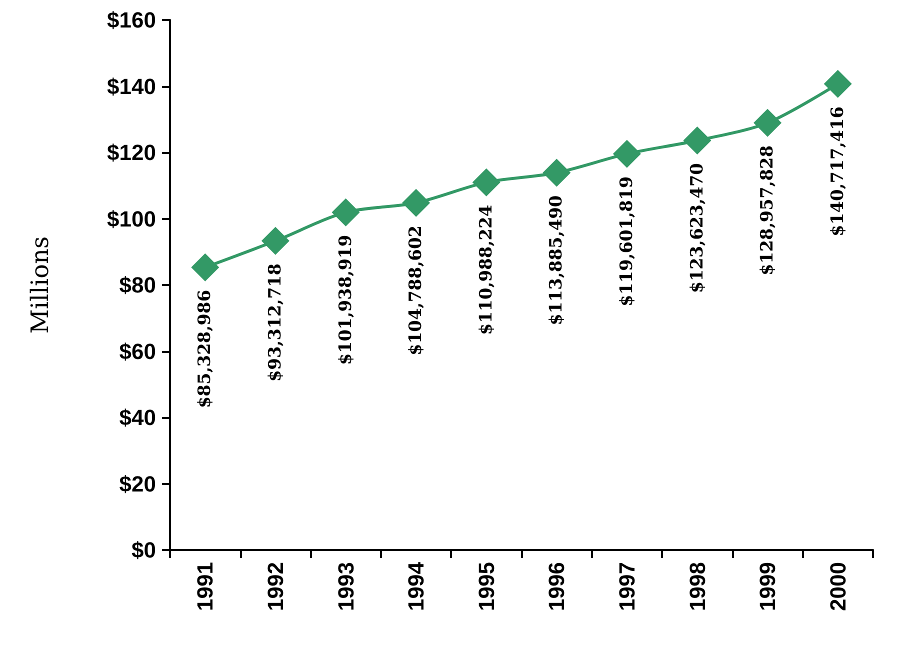 The image size is (898, 646). What do you see at coordinates (131, 86) in the screenshot?
I see `y-tick-label: $140` at bounding box center [131, 86].